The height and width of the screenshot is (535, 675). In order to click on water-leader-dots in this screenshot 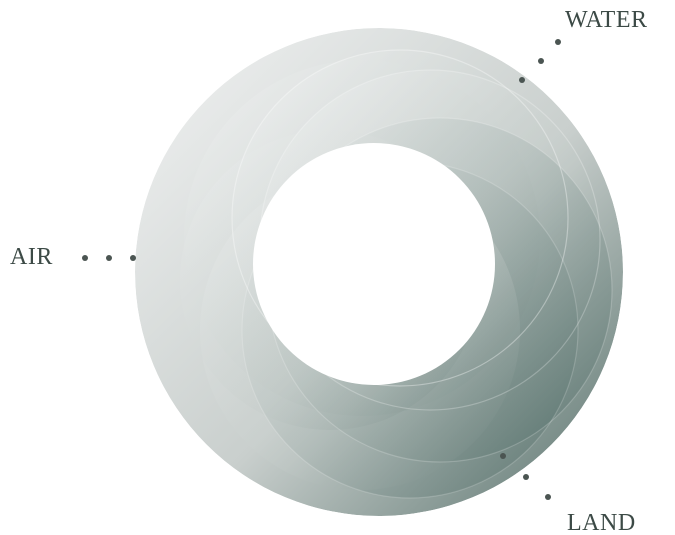, I will do `click(540, 61)`.